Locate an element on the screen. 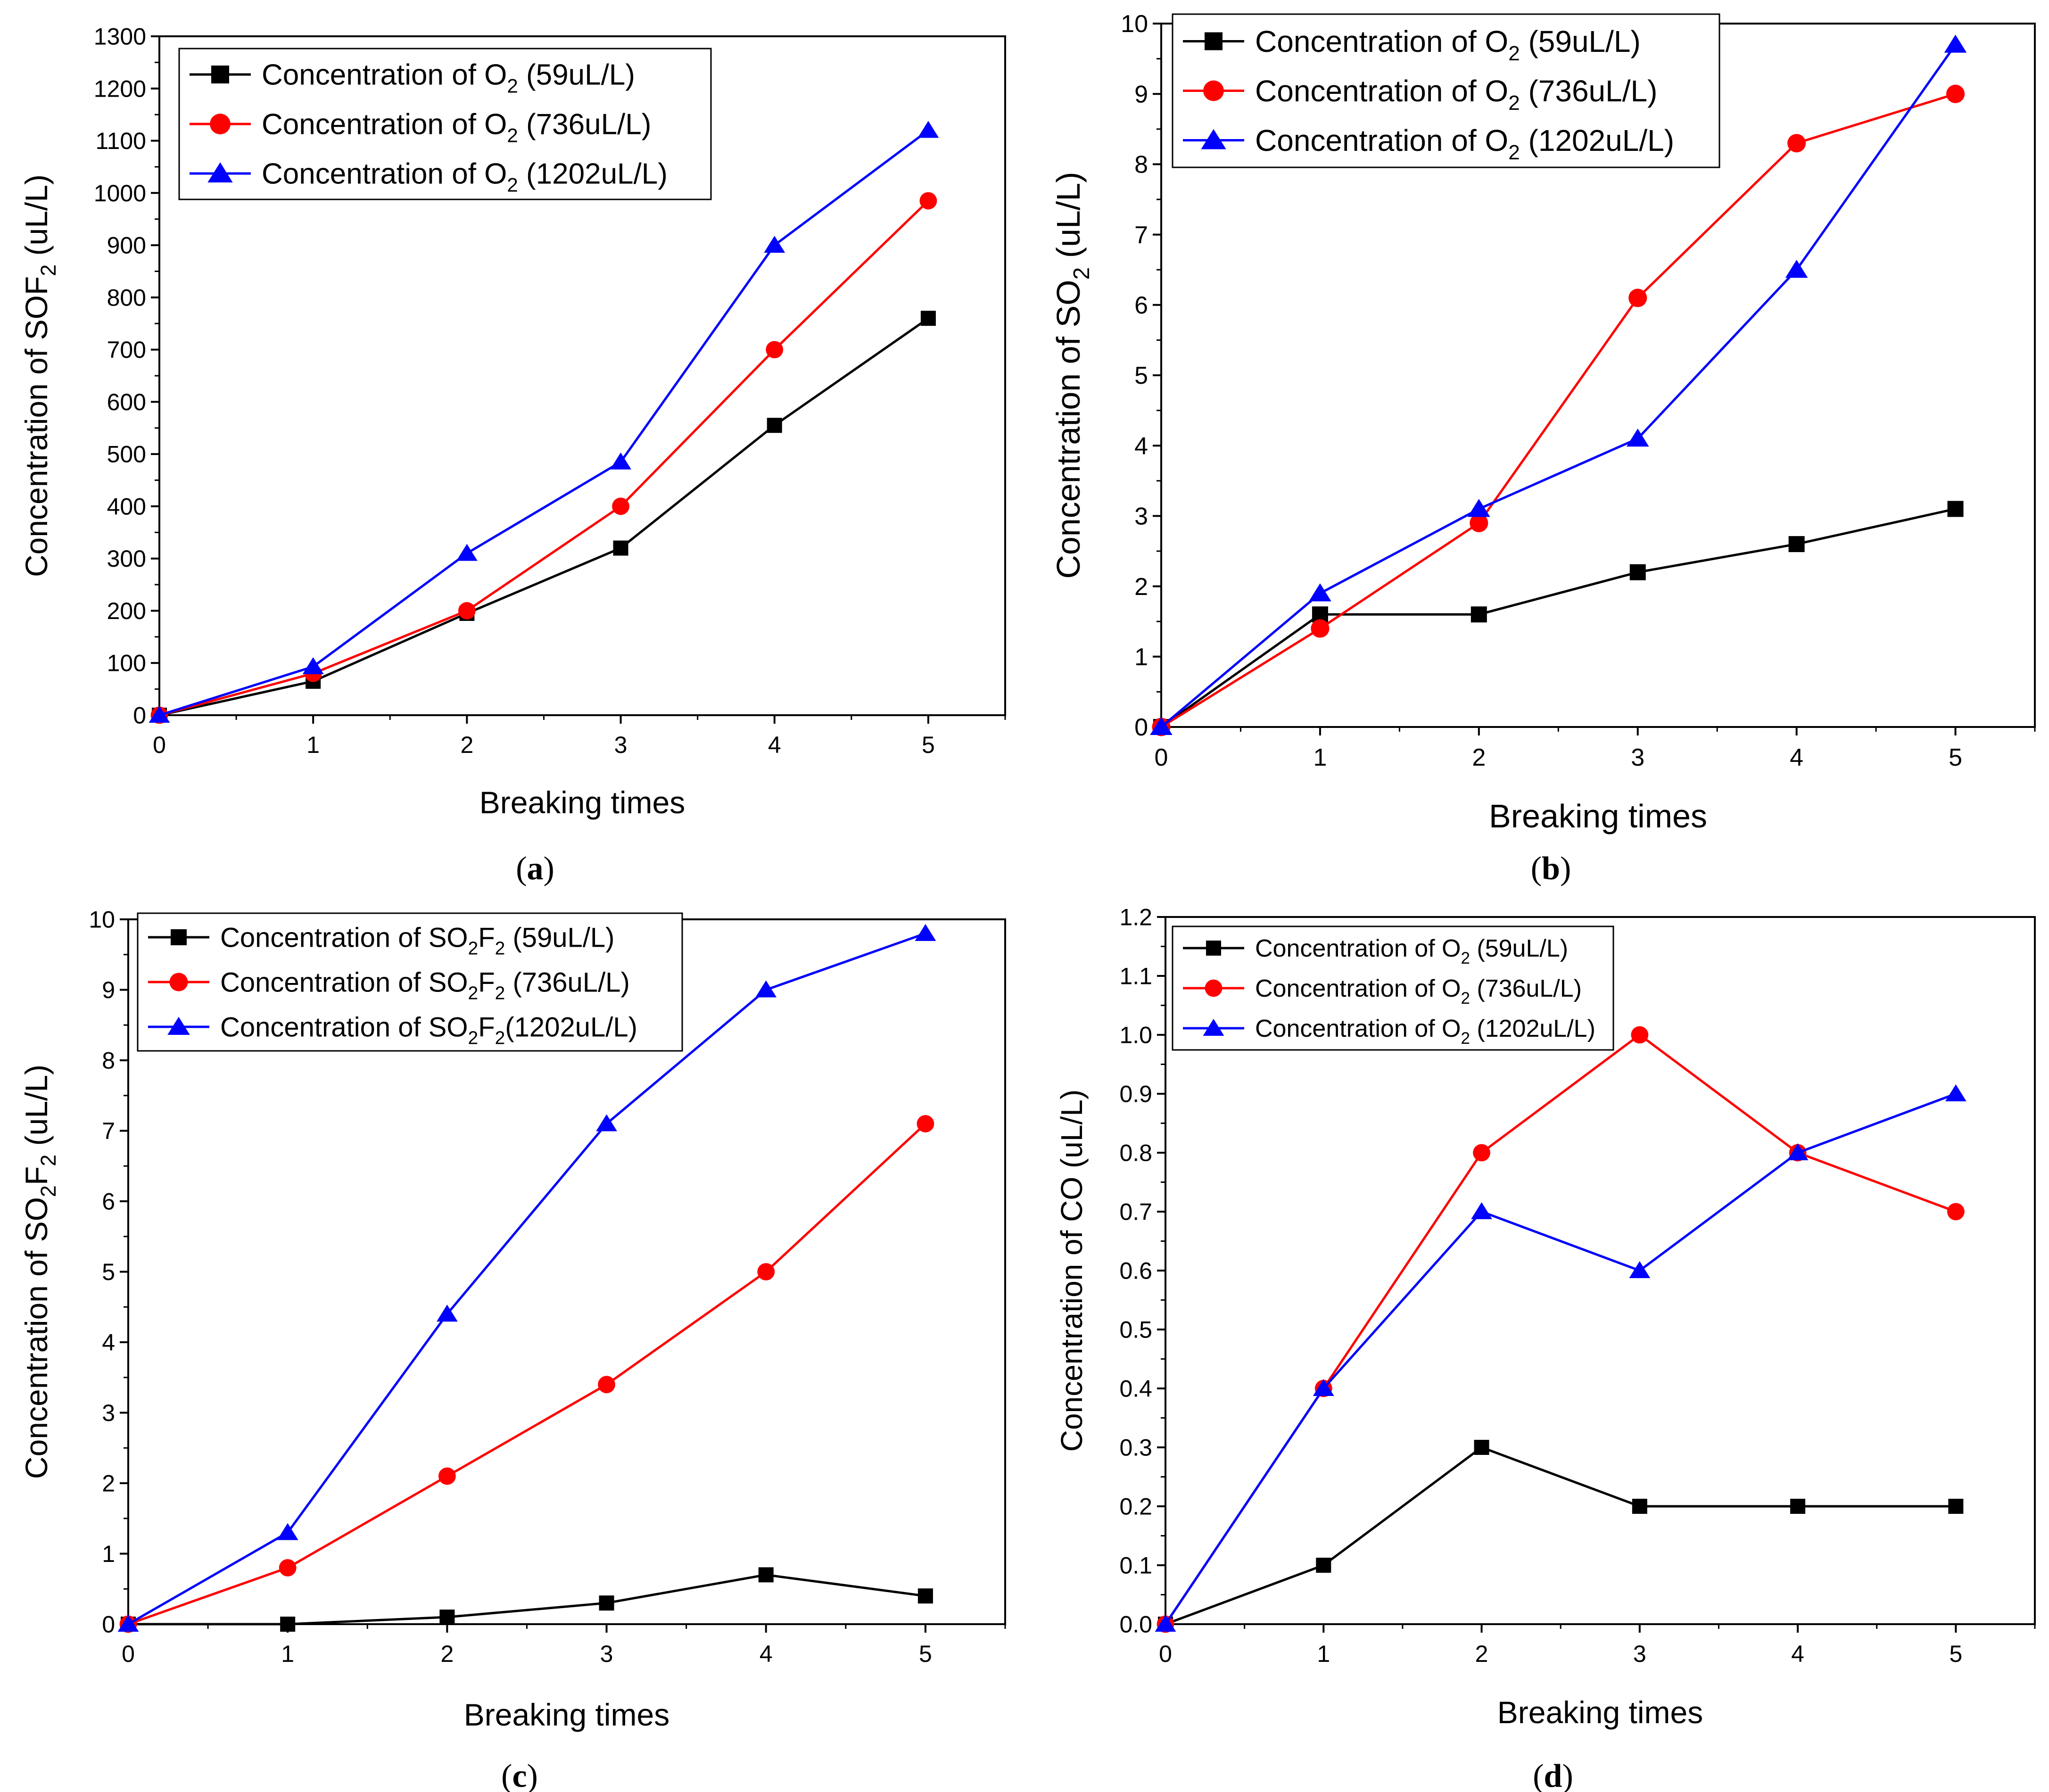 This screenshot has height=1792, width=2049. caption-letter: b is located at coordinates (1551, 869).